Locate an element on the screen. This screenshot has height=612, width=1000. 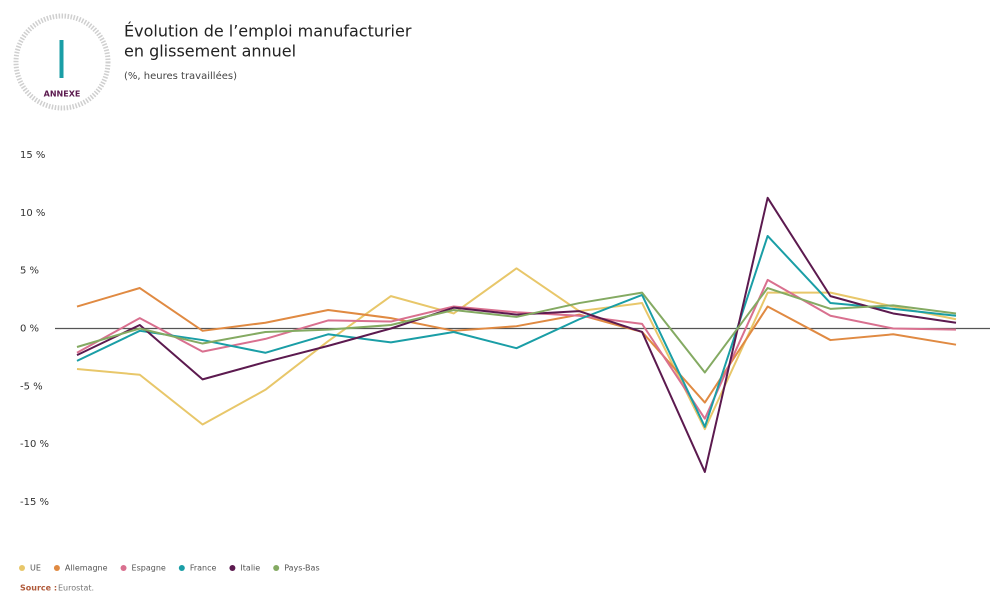
y-tick-label: 0 % is located at coordinates (29, 329).